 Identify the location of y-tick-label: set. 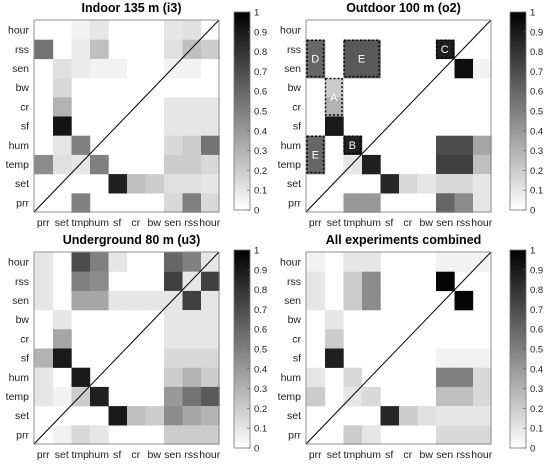
(294, 184).